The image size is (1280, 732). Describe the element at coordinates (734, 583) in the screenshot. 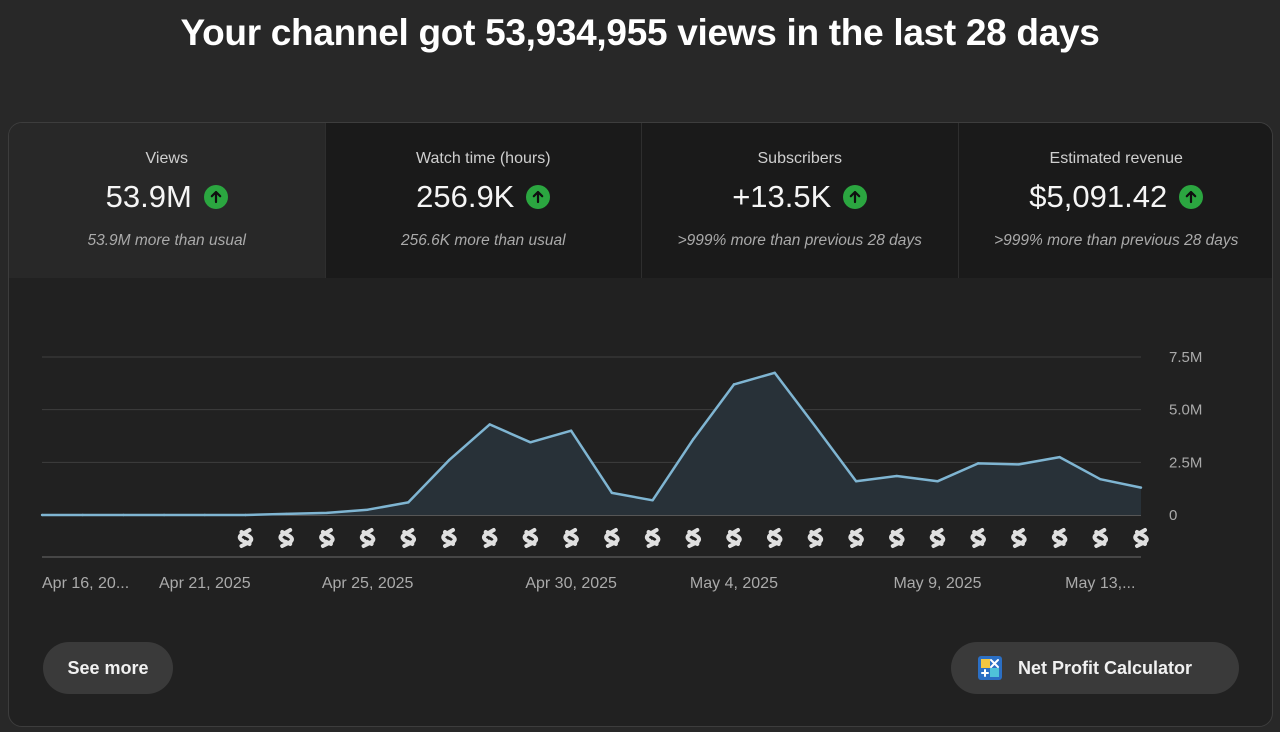

I see `x-tick-label: May 4, 2025` at that location.